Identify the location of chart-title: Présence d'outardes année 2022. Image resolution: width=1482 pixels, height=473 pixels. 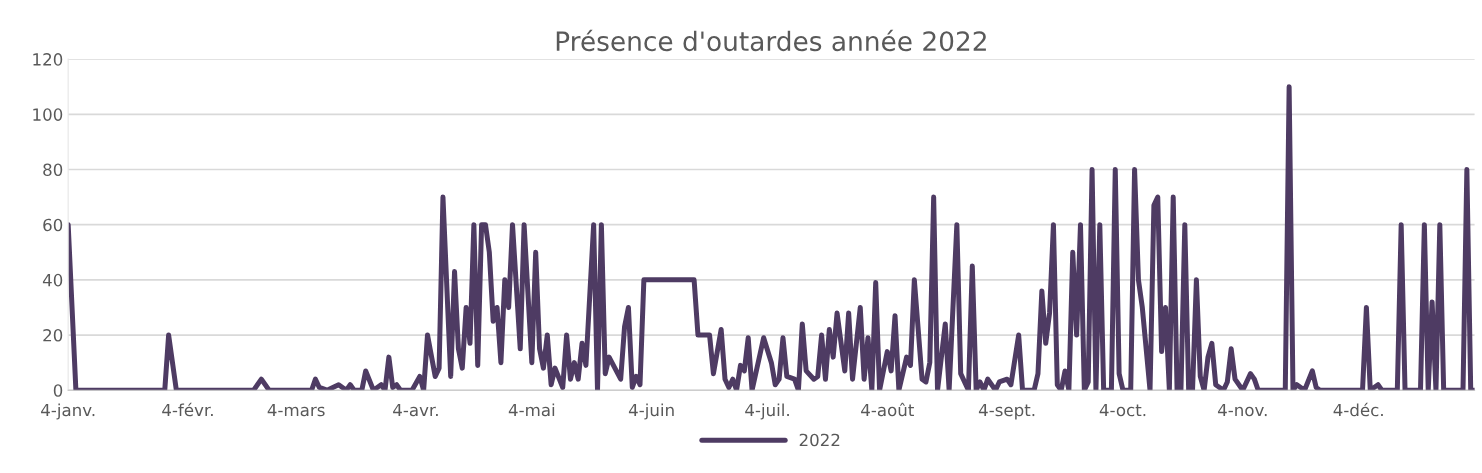
(771, 40).